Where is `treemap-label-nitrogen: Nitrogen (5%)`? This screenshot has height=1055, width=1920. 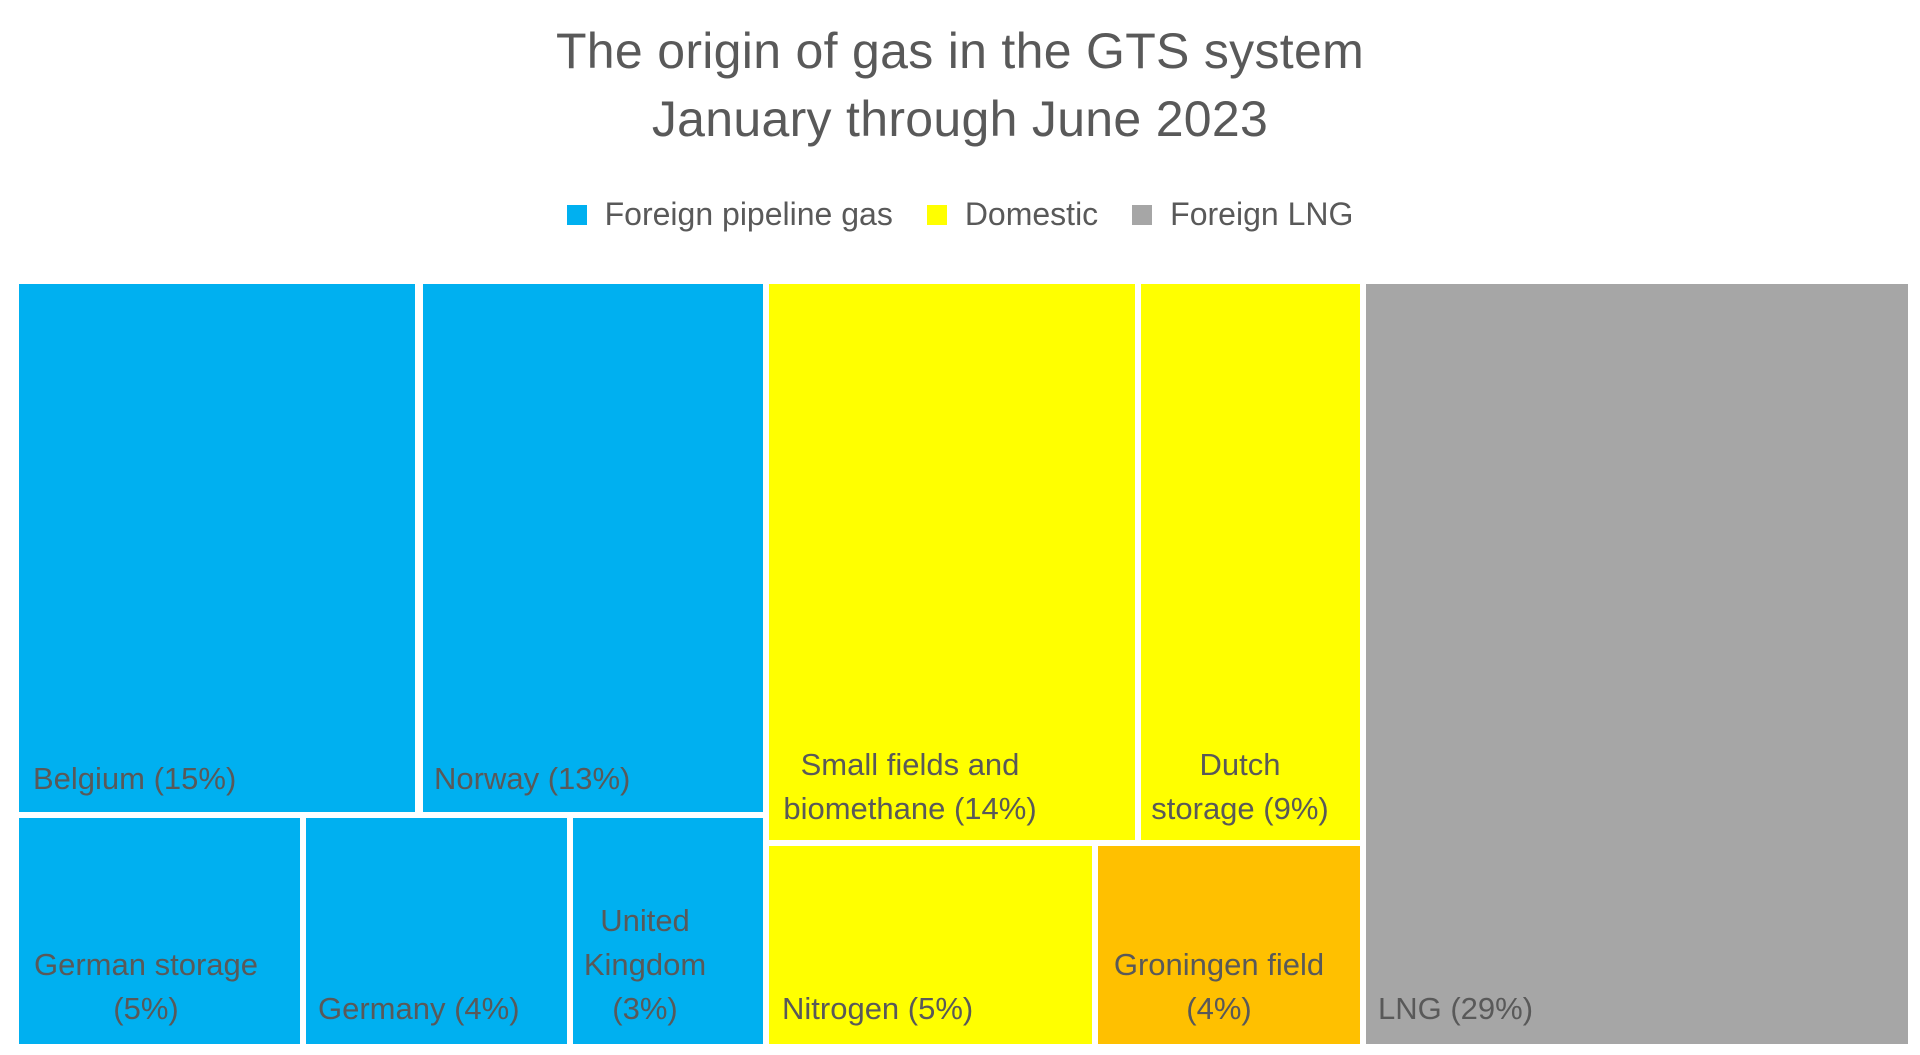
treemap-label-nitrogen: Nitrogen (5%) is located at coordinates (877, 1008).